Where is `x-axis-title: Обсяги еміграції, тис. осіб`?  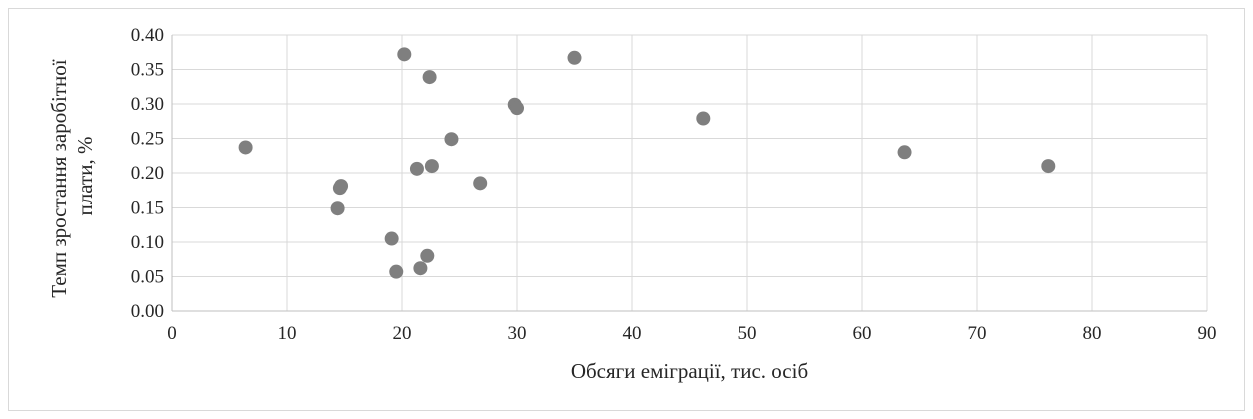
x-axis-title: Обсяги еміграції, тис. осіб is located at coordinates (689, 371).